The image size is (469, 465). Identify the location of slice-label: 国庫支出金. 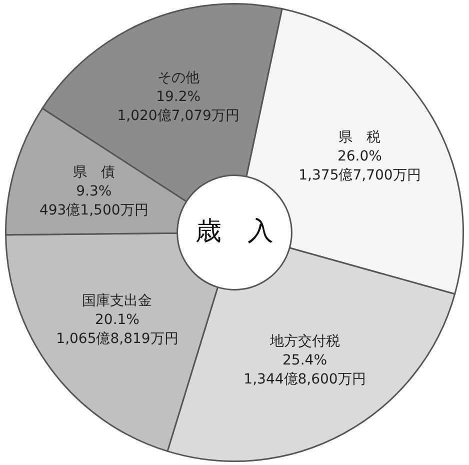
(117, 300).